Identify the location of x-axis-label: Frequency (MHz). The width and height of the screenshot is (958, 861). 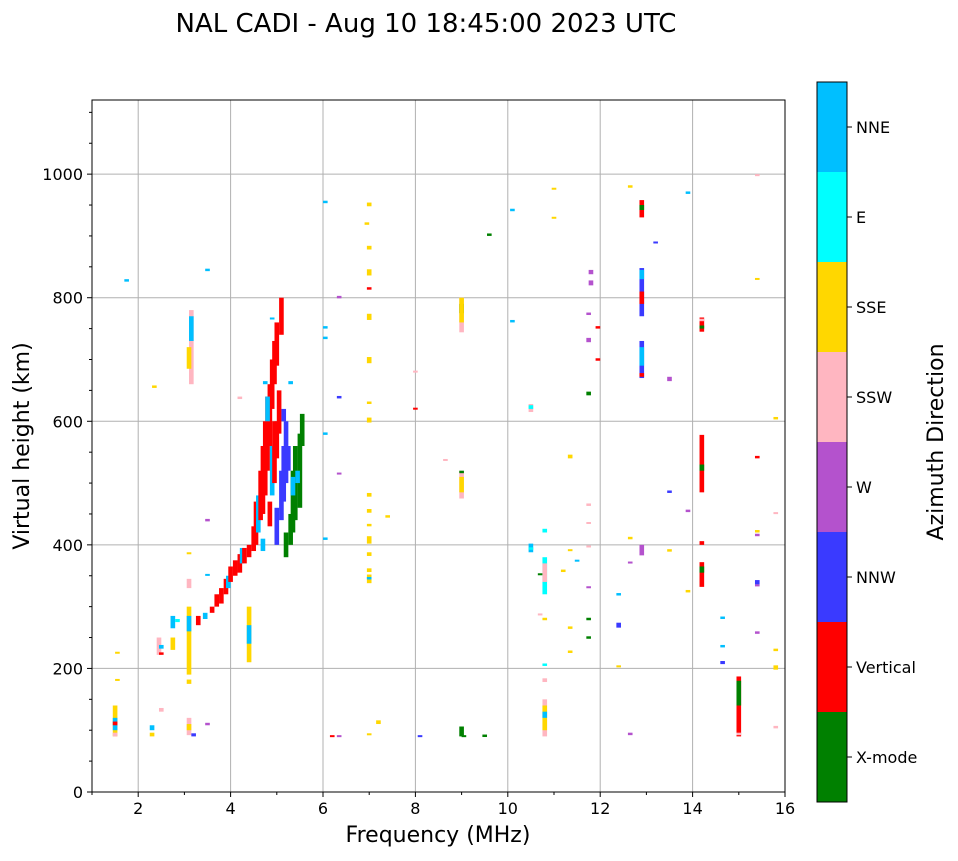
(438, 835).